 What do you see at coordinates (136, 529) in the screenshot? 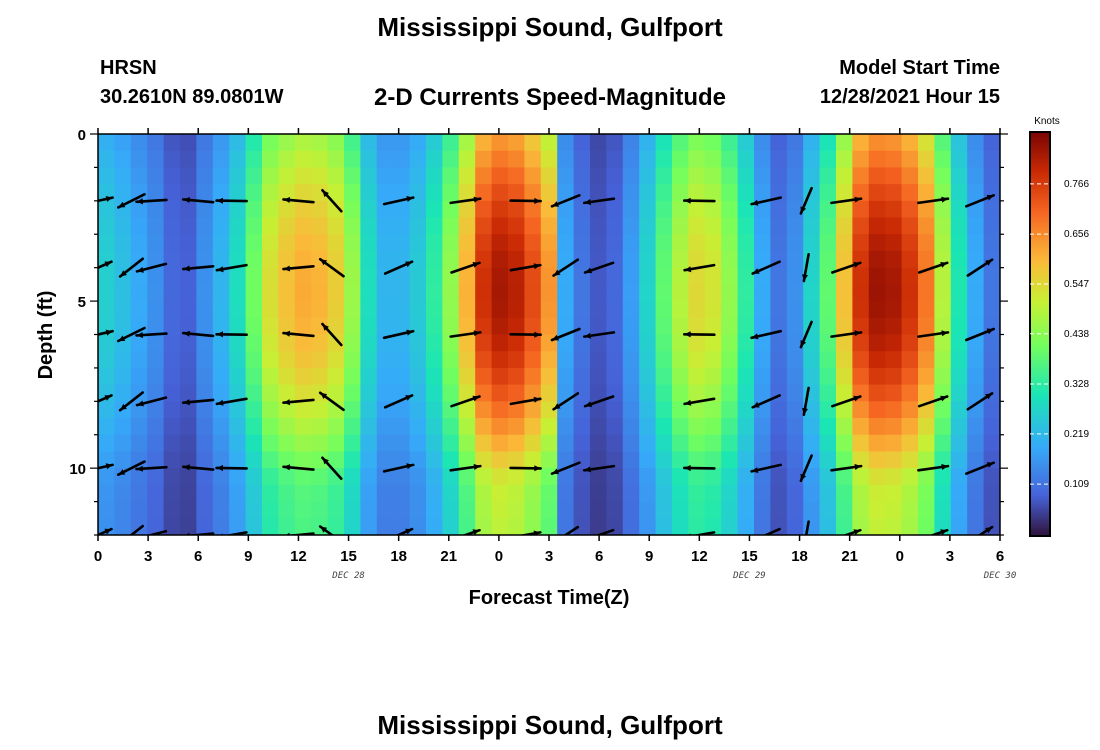
I see `arrow-shaft` at bounding box center [136, 529].